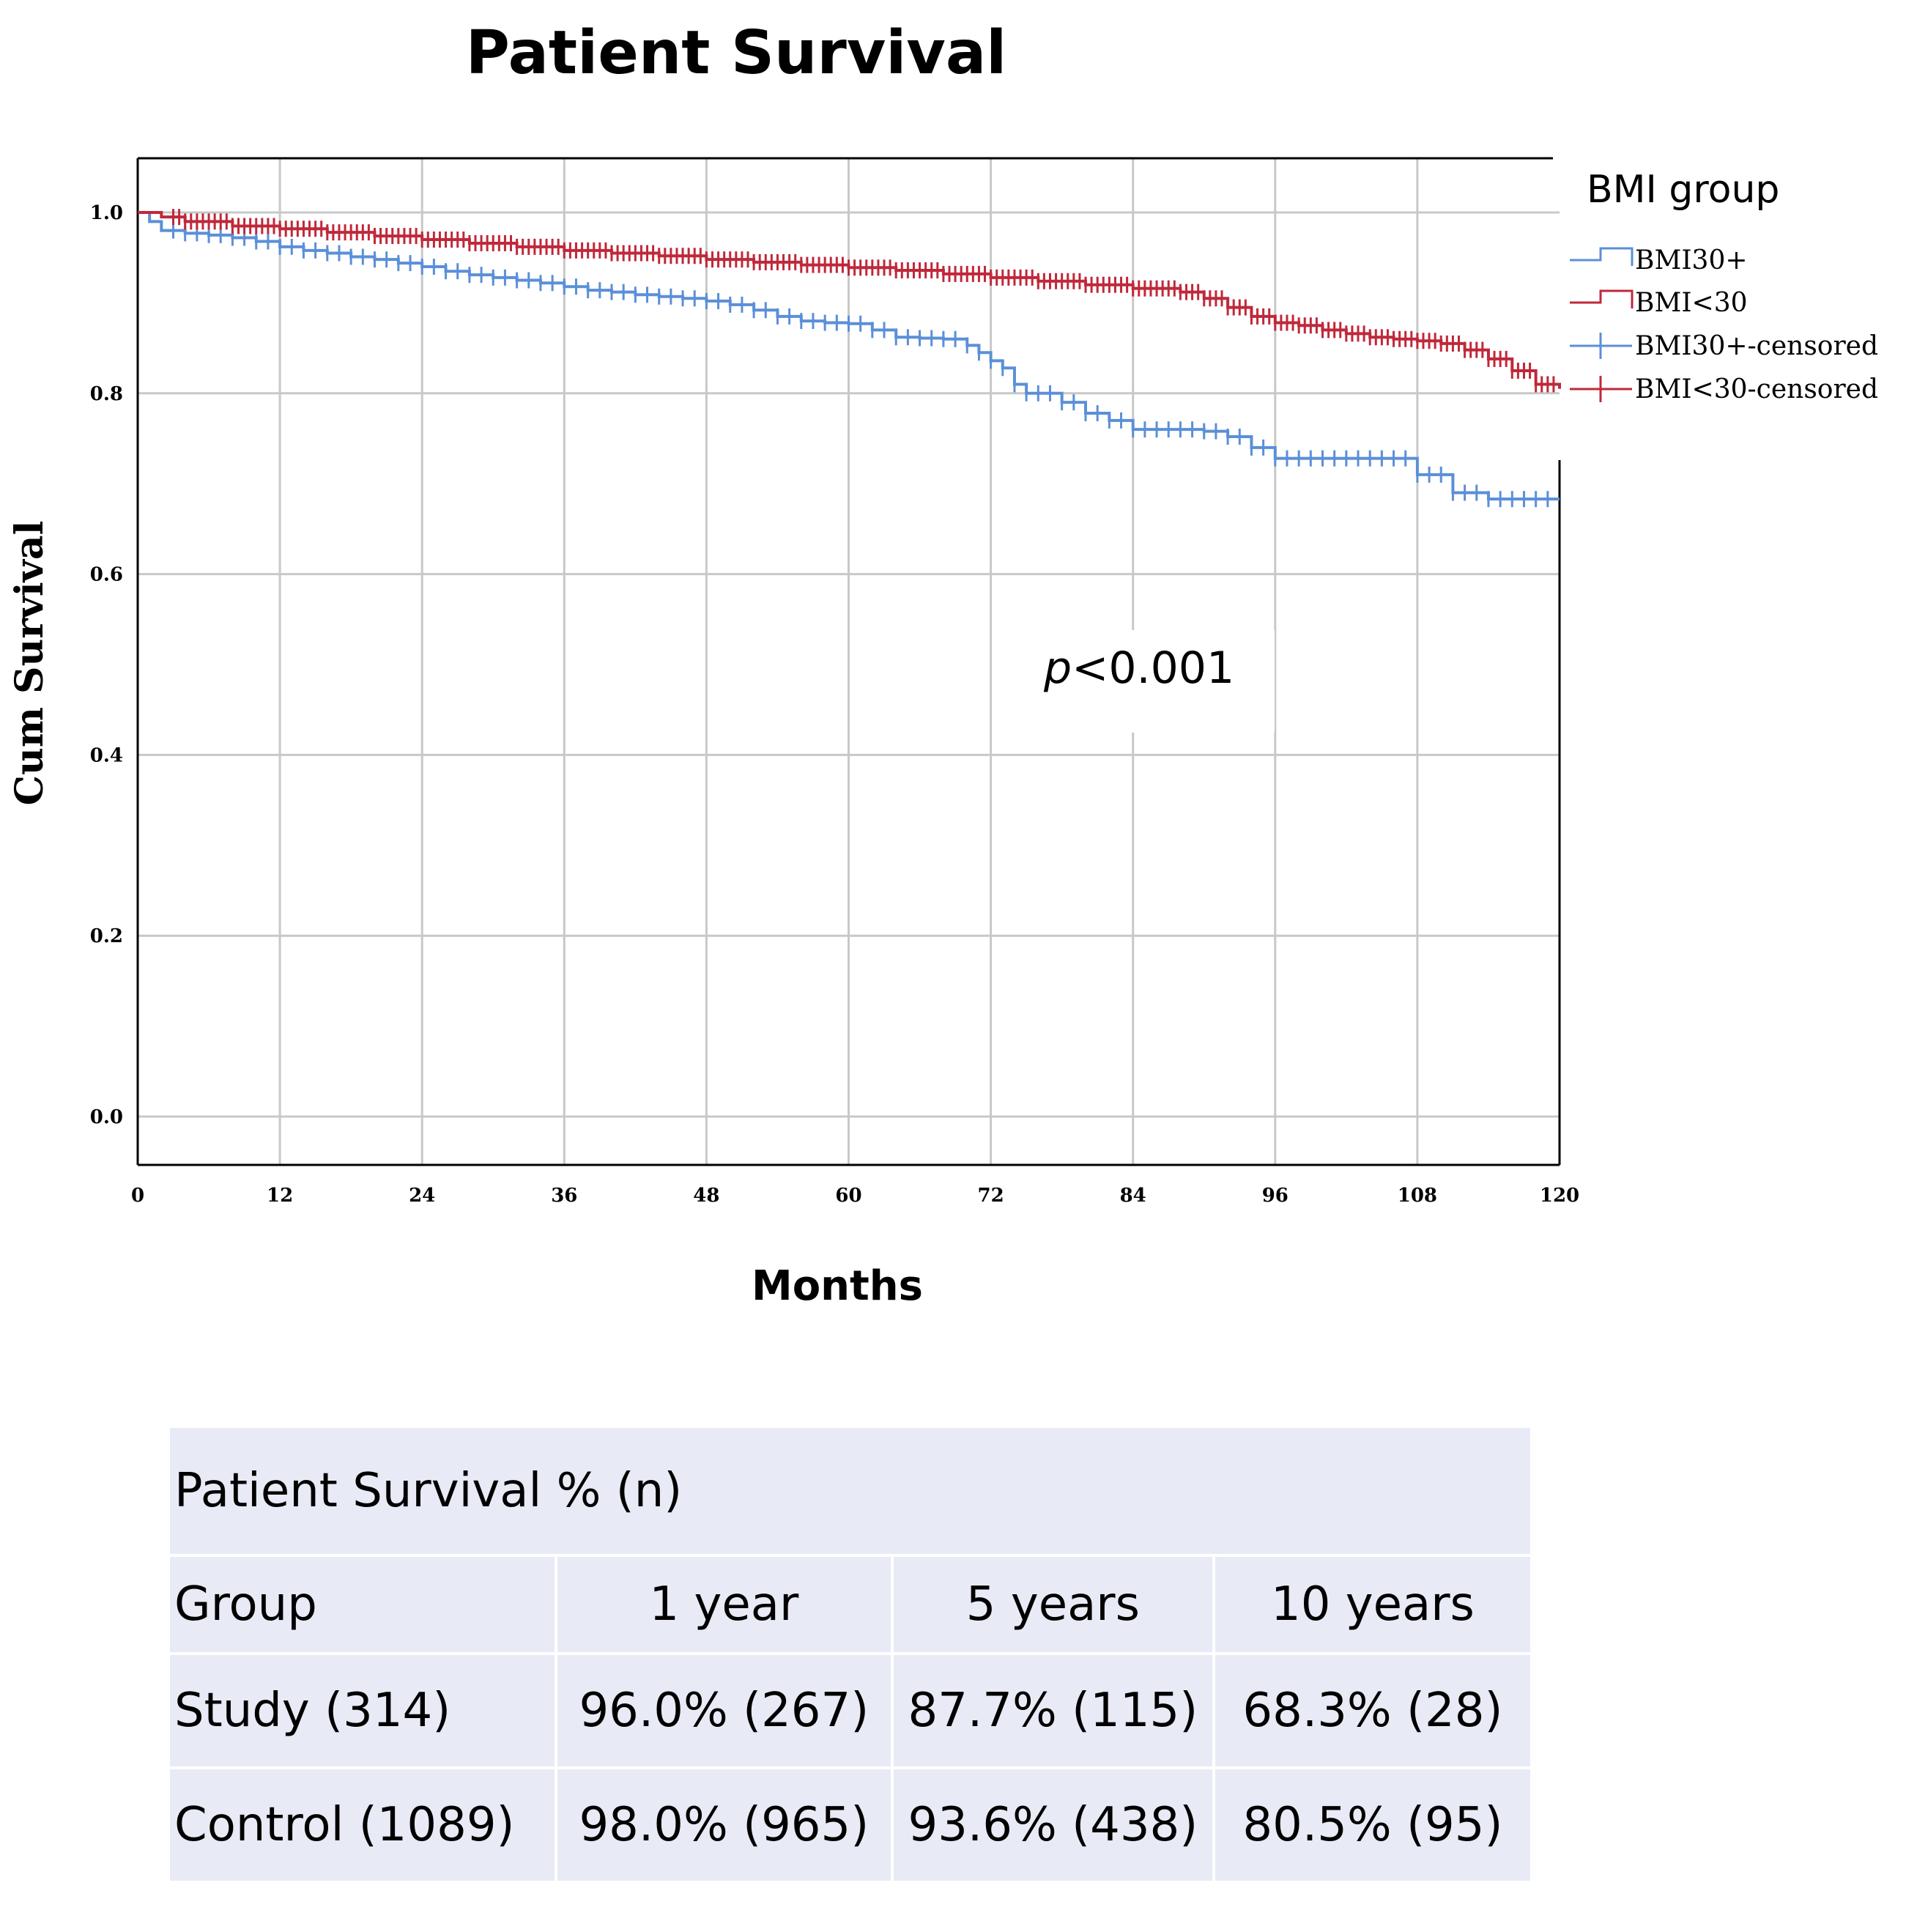 This screenshot has height=1932, width=1917. What do you see at coordinates (1057, 668) in the screenshot?
I see `p-symbol: p` at bounding box center [1057, 668].